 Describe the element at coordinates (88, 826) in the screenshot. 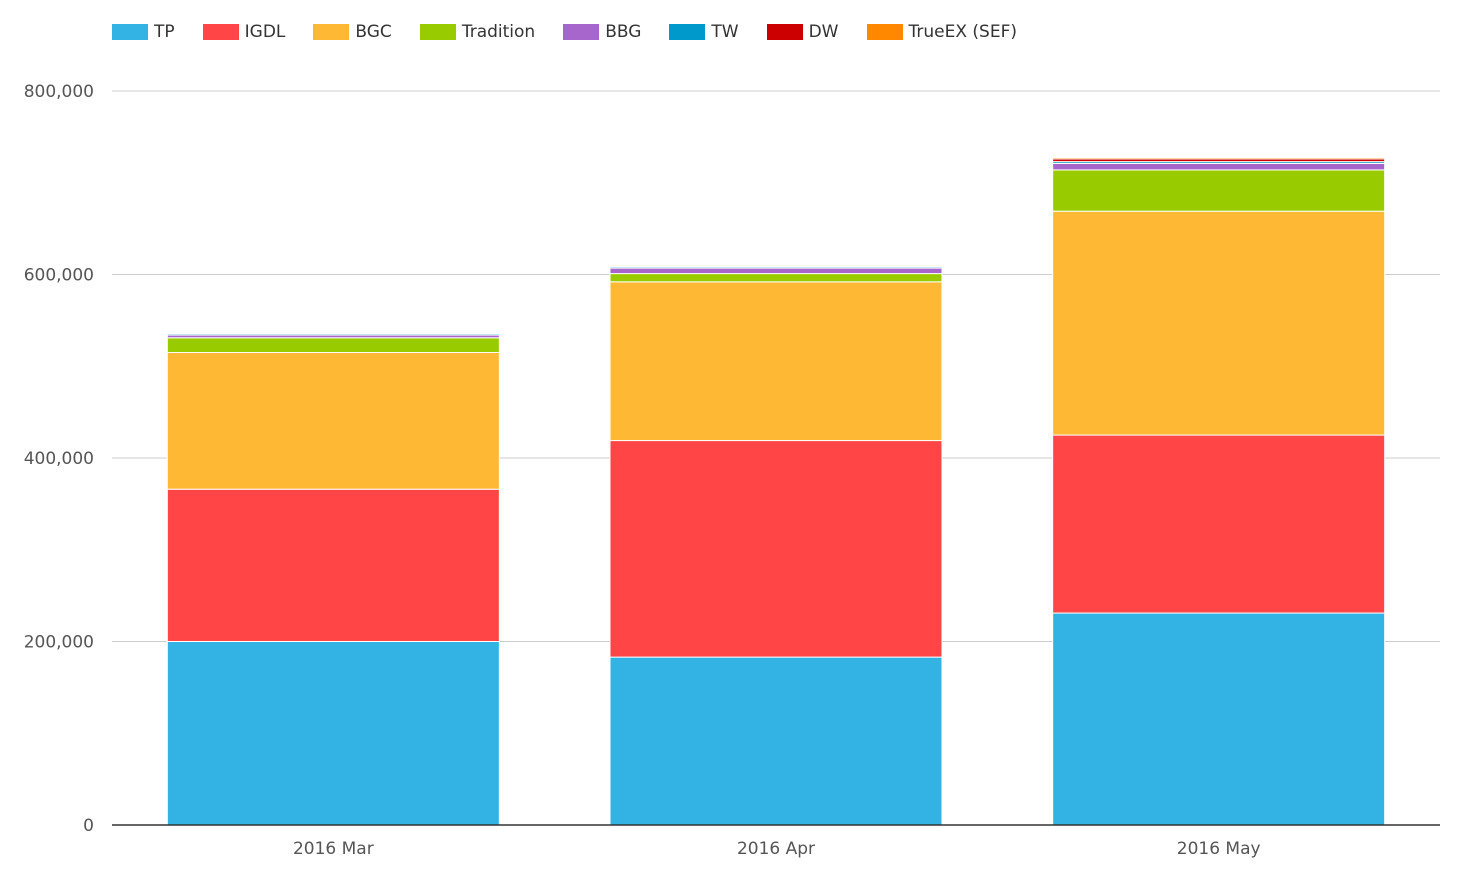

I see `y-tick-label: 0` at that location.